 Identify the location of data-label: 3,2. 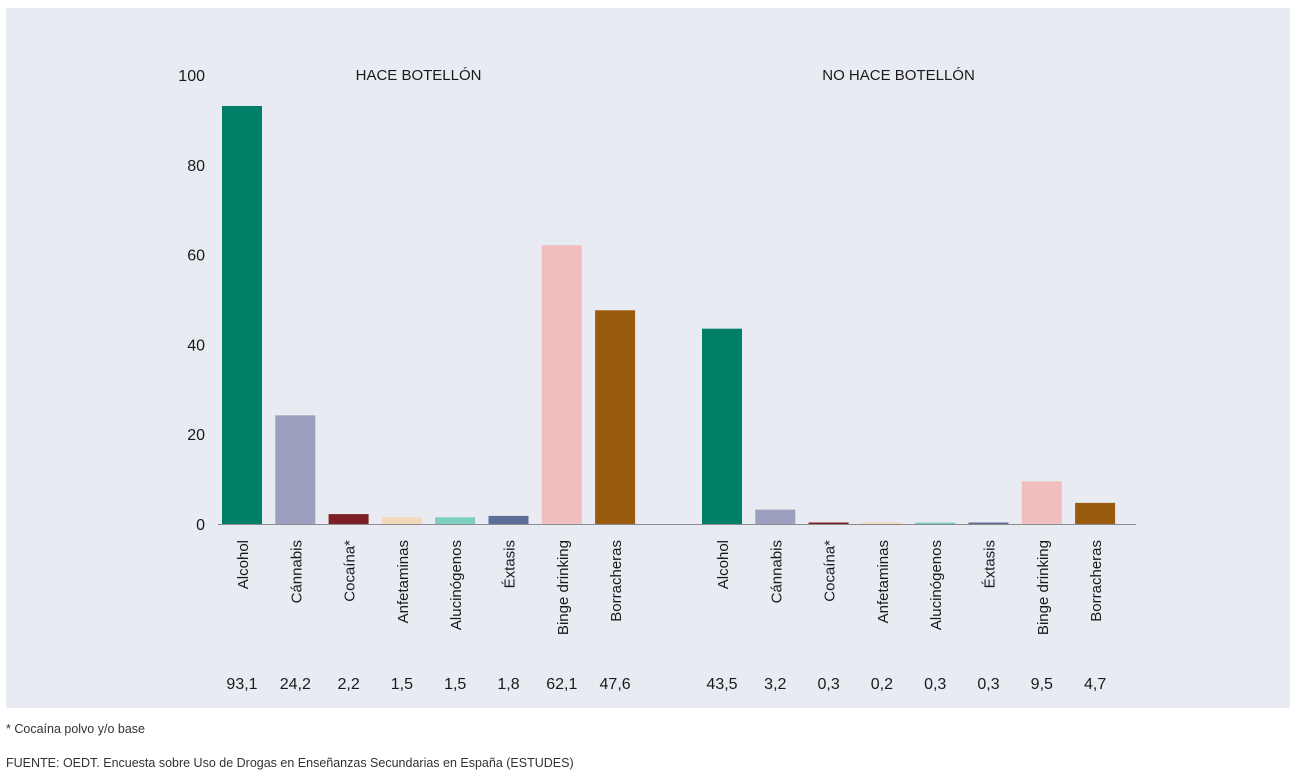
(775, 684).